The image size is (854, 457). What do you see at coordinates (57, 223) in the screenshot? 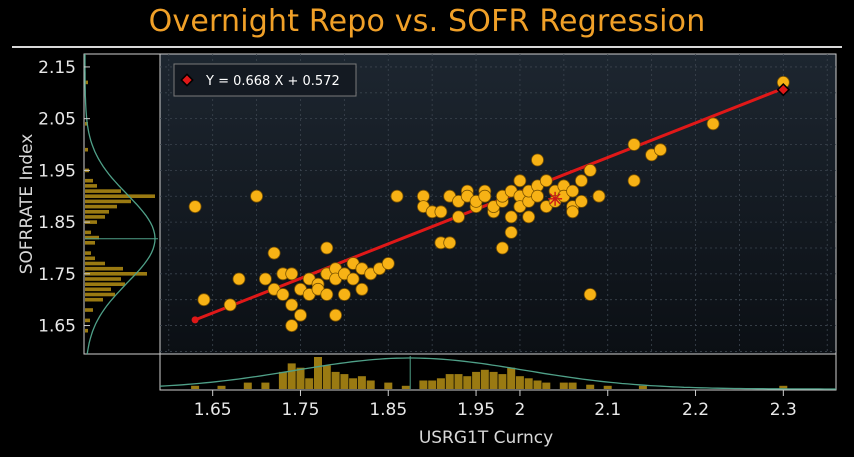
I see `y-tick-label: 1.85` at bounding box center [57, 223].